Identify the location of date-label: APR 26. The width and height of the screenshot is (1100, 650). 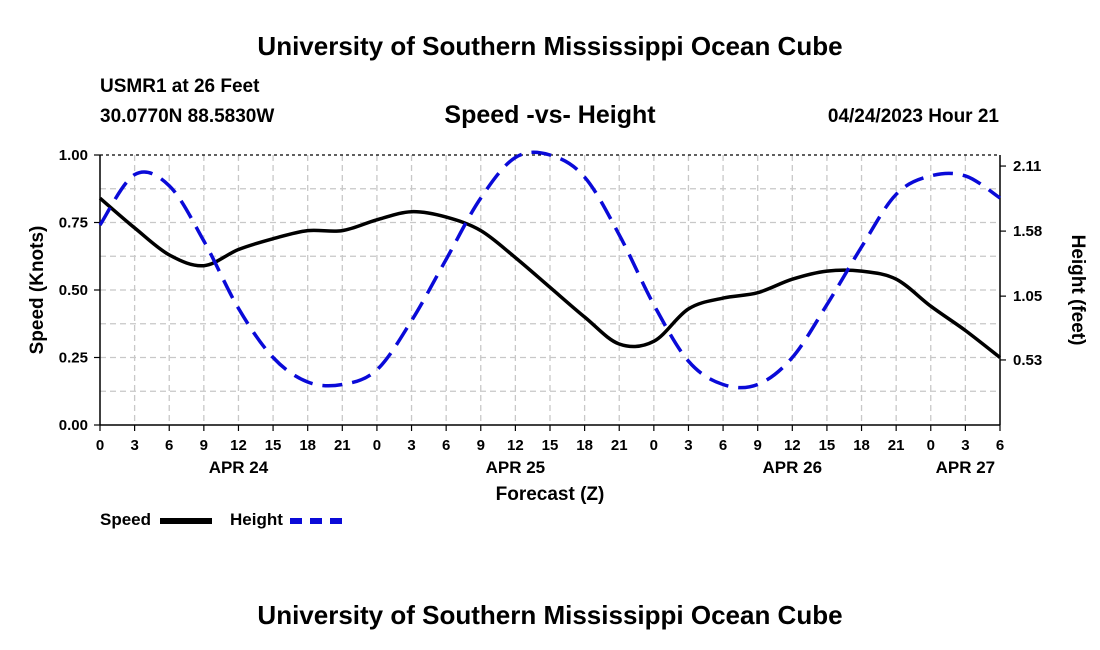
(793, 467).